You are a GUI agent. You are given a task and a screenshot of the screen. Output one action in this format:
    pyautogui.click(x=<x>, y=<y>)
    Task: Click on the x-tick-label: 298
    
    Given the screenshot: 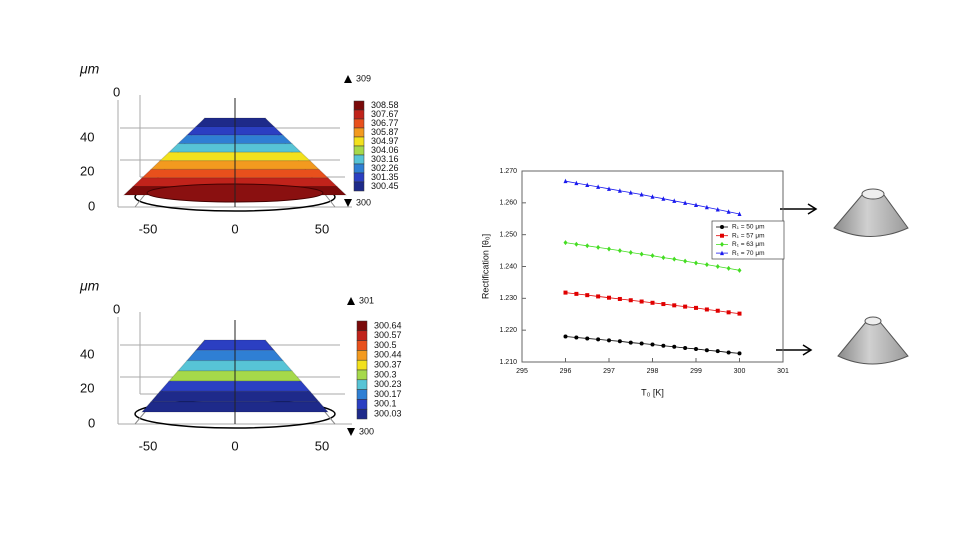 What is the action you would take?
    pyautogui.click(x=653, y=371)
    